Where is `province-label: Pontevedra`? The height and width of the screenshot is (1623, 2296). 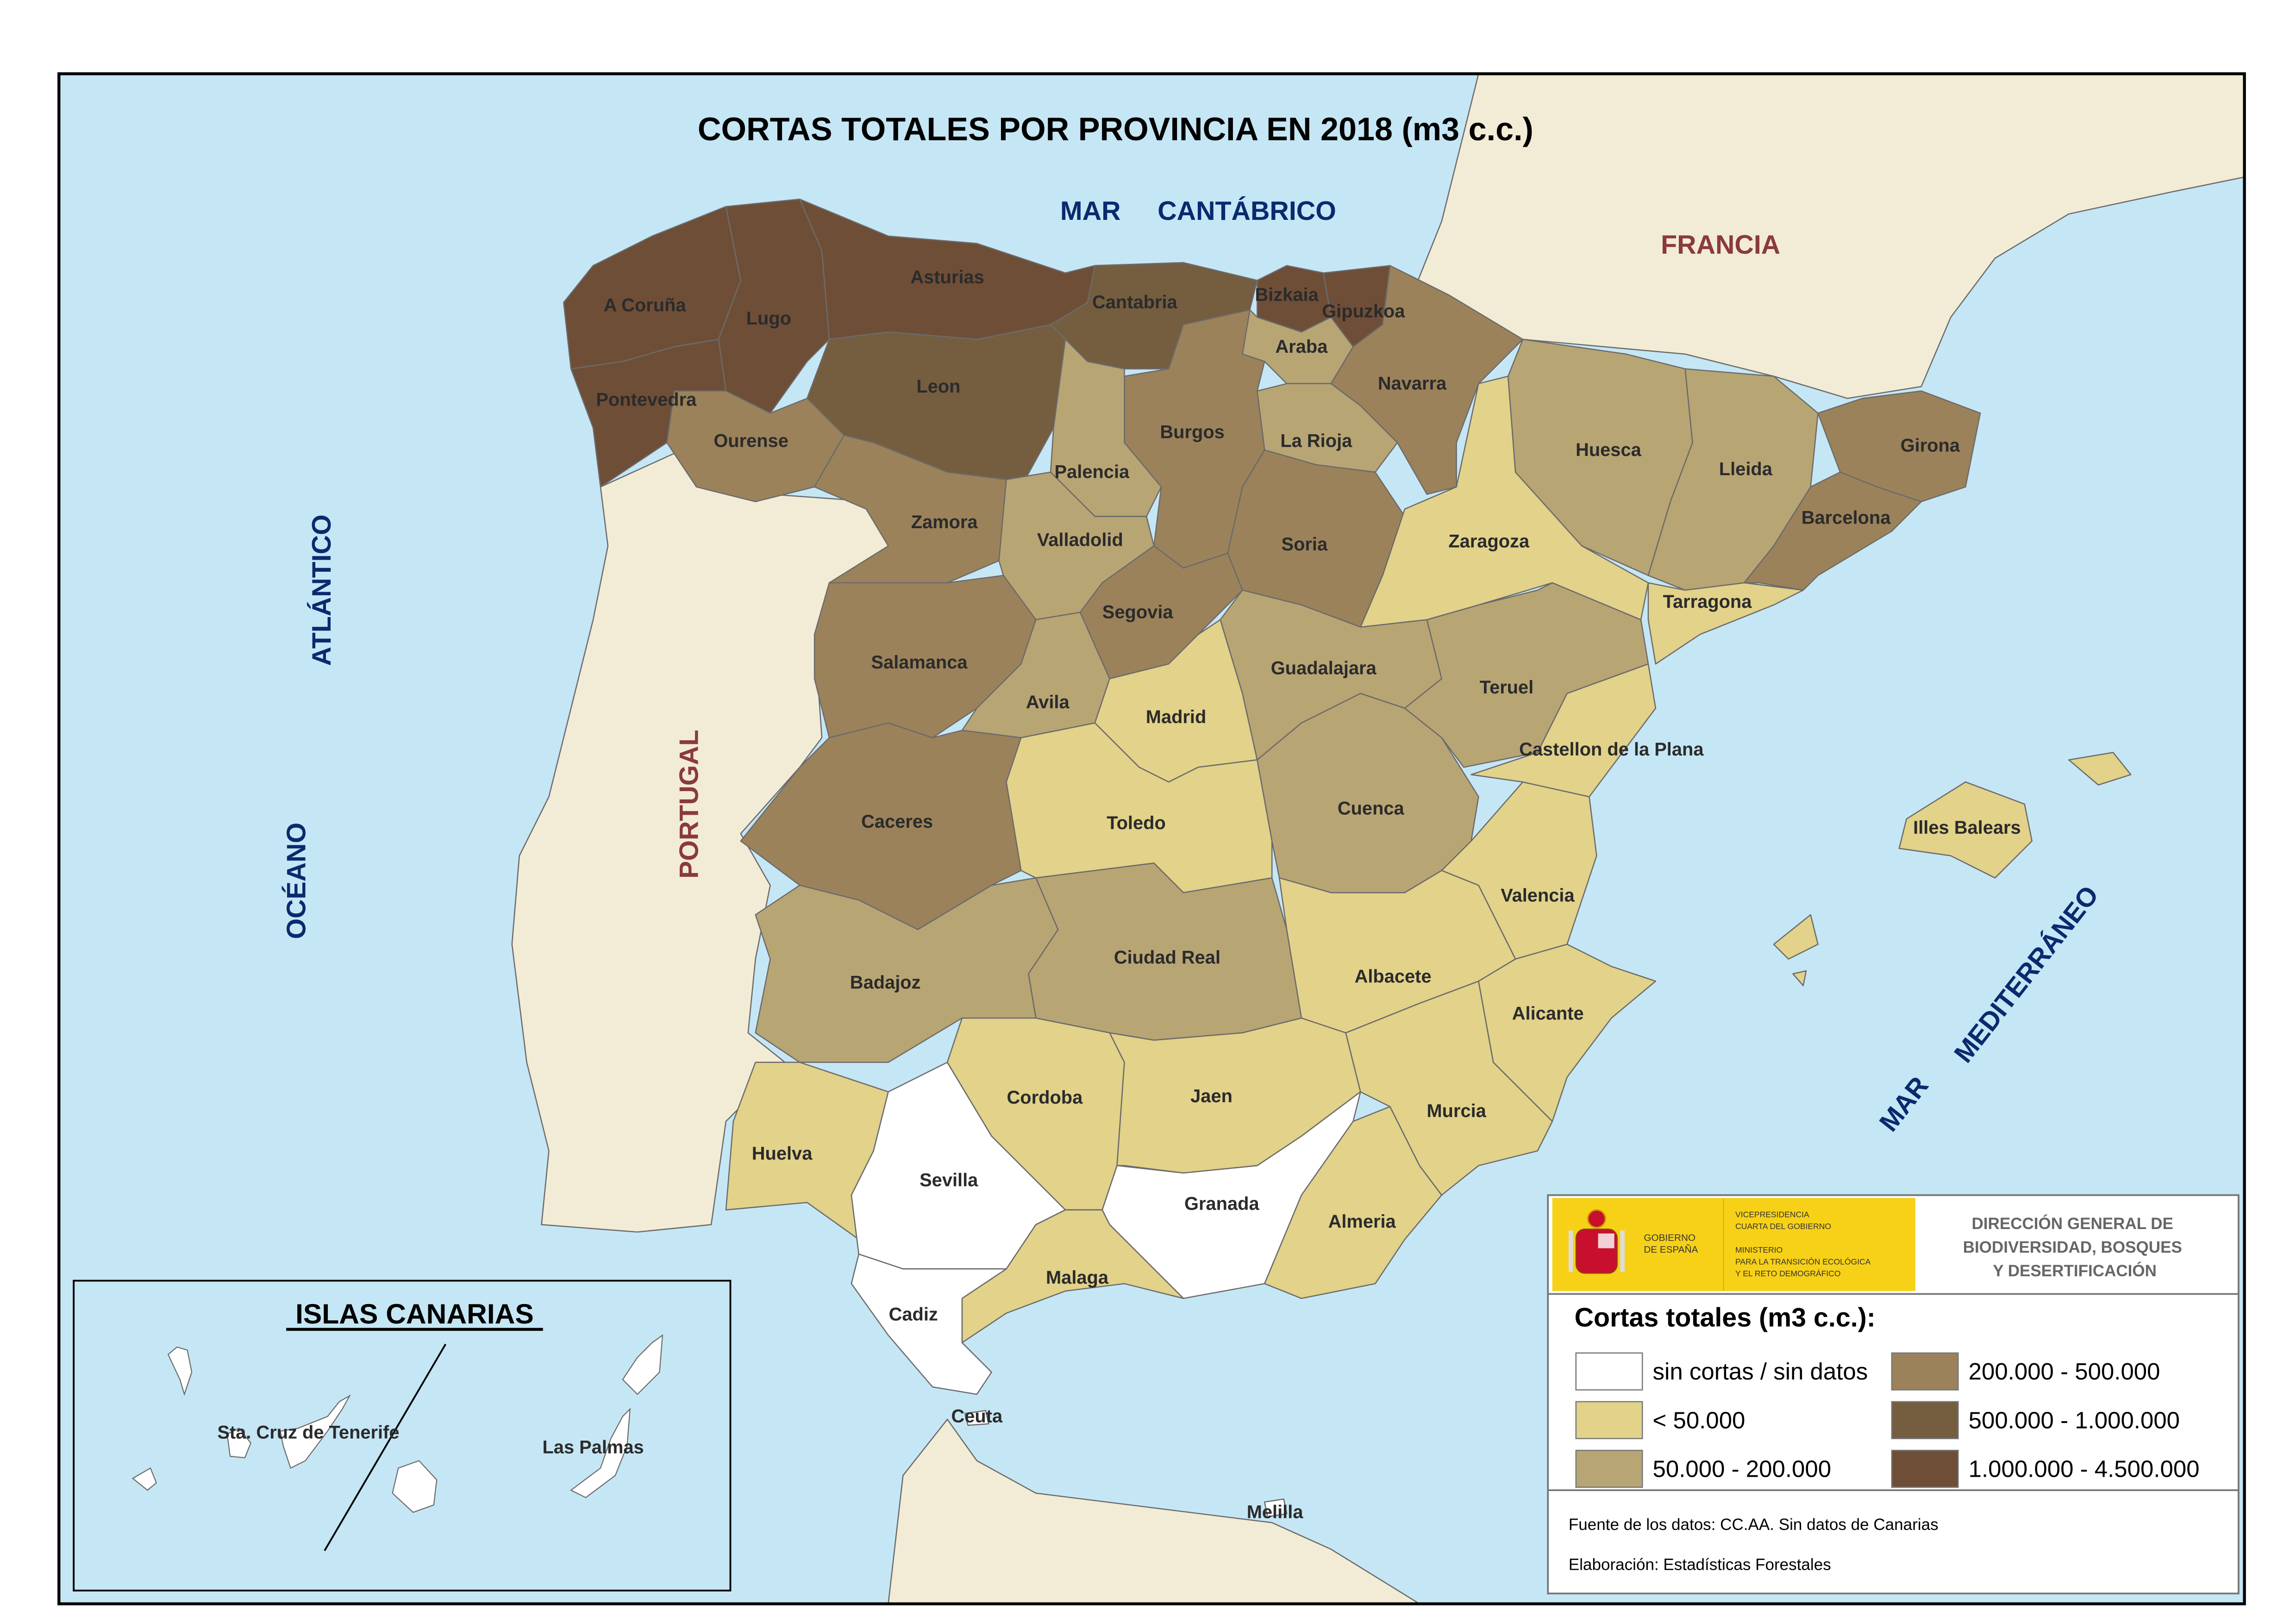
province-label: Pontevedra is located at coordinates (646, 400).